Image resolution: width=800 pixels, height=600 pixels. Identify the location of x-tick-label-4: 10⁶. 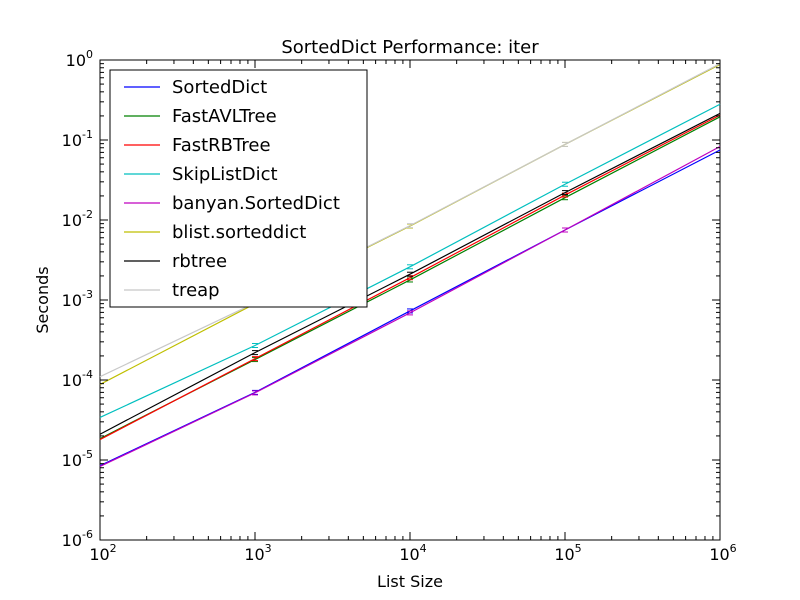
(722, 553).